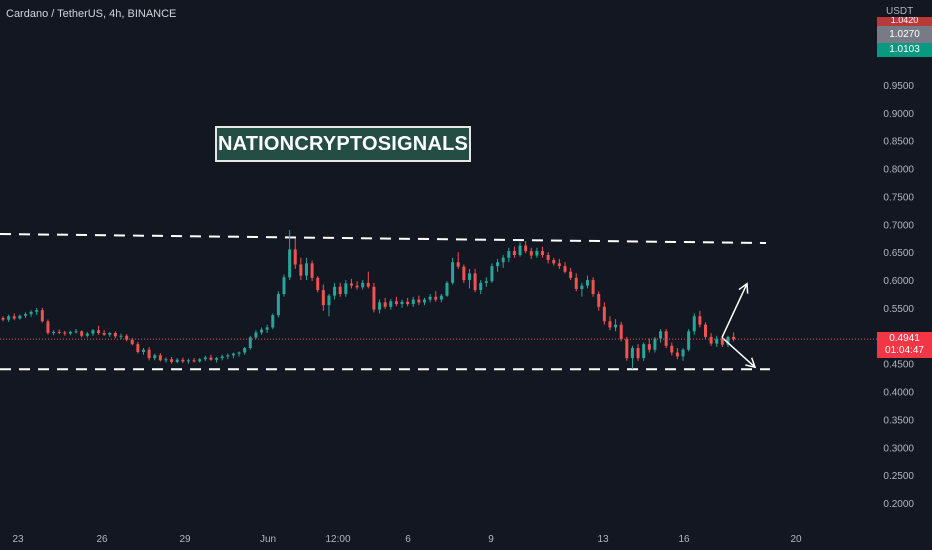  What do you see at coordinates (491, 539) in the screenshot?
I see `x-tick-label: 9` at bounding box center [491, 539].